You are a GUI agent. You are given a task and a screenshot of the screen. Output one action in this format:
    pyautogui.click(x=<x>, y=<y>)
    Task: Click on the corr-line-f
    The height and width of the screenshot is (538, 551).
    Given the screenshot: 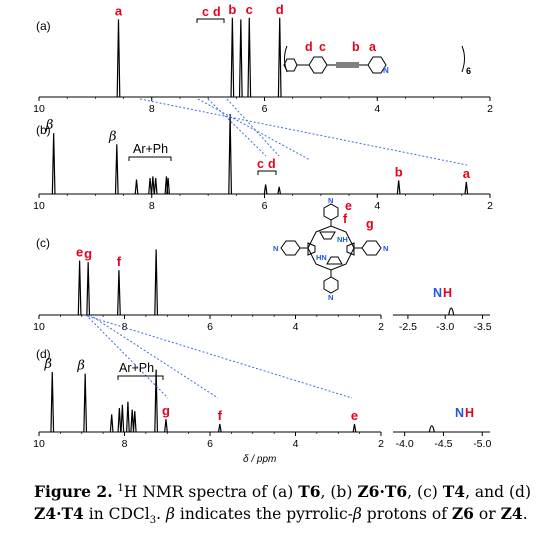 What is the action you would take?
    pyautogui.click(x=154, y=356)
    